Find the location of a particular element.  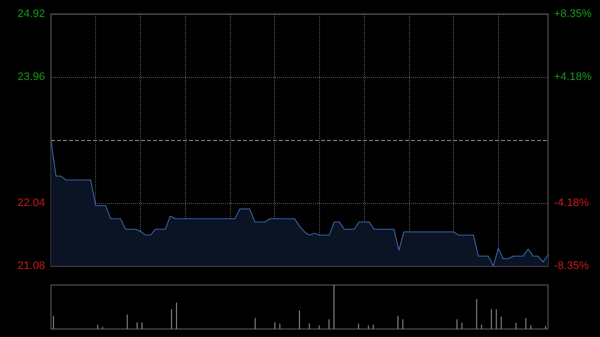

y-tick-label: 24.92 is located at coordinates (31, 14).